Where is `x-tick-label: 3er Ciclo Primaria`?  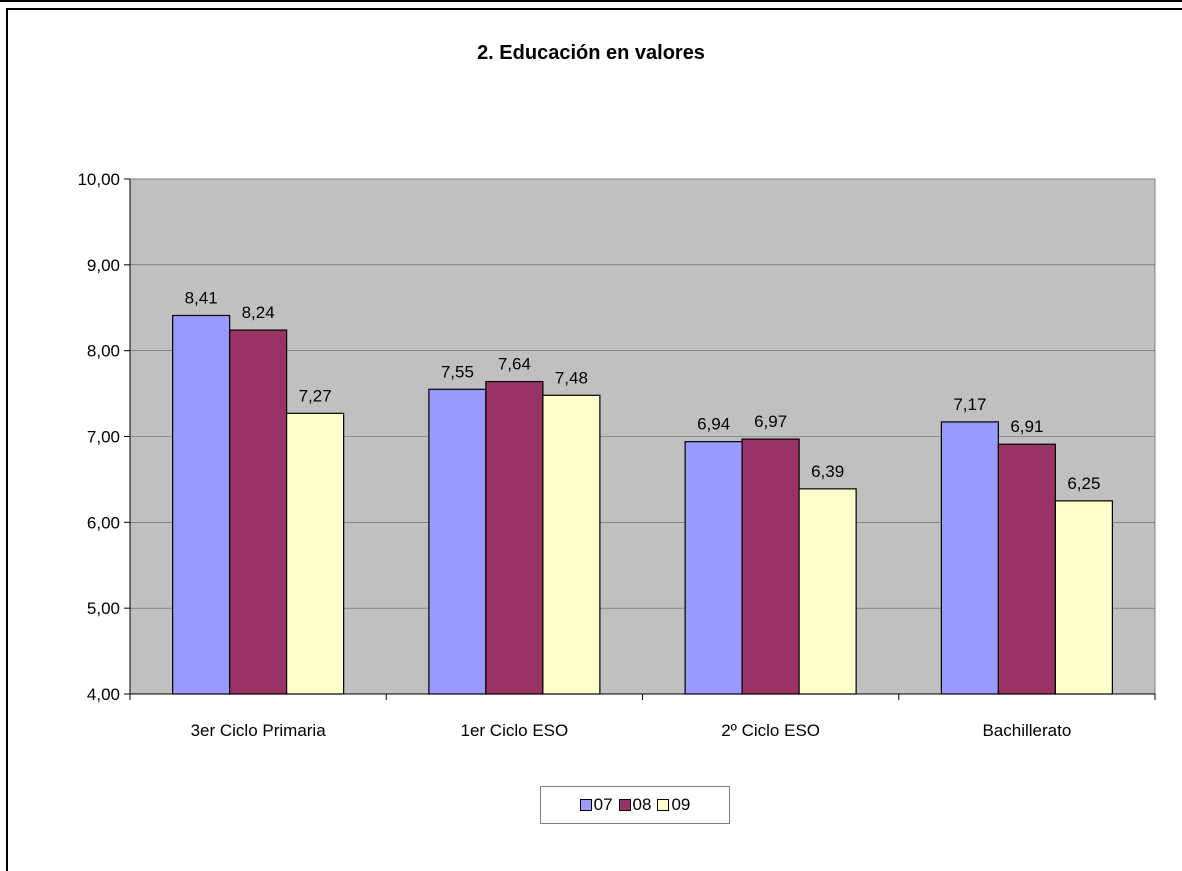
x-tick-label: 3er Ciclo Primaria is located at coordinates (259, 730).